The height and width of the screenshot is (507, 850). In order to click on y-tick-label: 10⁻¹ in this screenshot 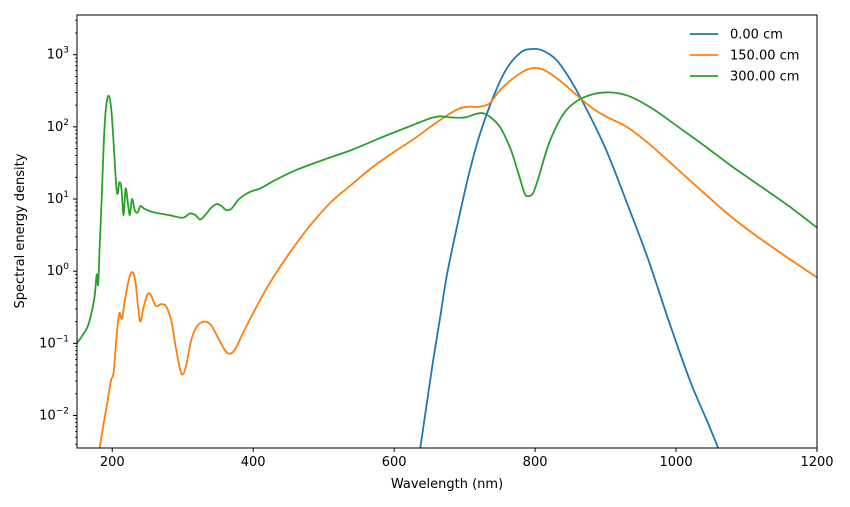, I will do `click(54, 342)`.